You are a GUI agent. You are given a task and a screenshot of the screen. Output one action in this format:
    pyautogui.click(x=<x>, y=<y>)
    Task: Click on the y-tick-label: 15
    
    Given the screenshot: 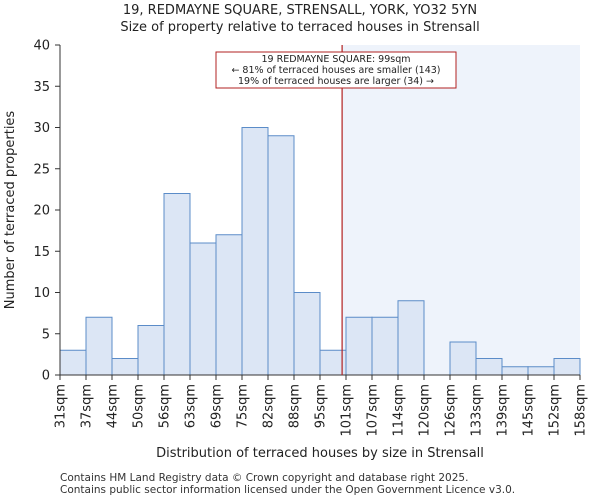 What is the action you would take?
    pyautogui.click(x=41, y=252)
    